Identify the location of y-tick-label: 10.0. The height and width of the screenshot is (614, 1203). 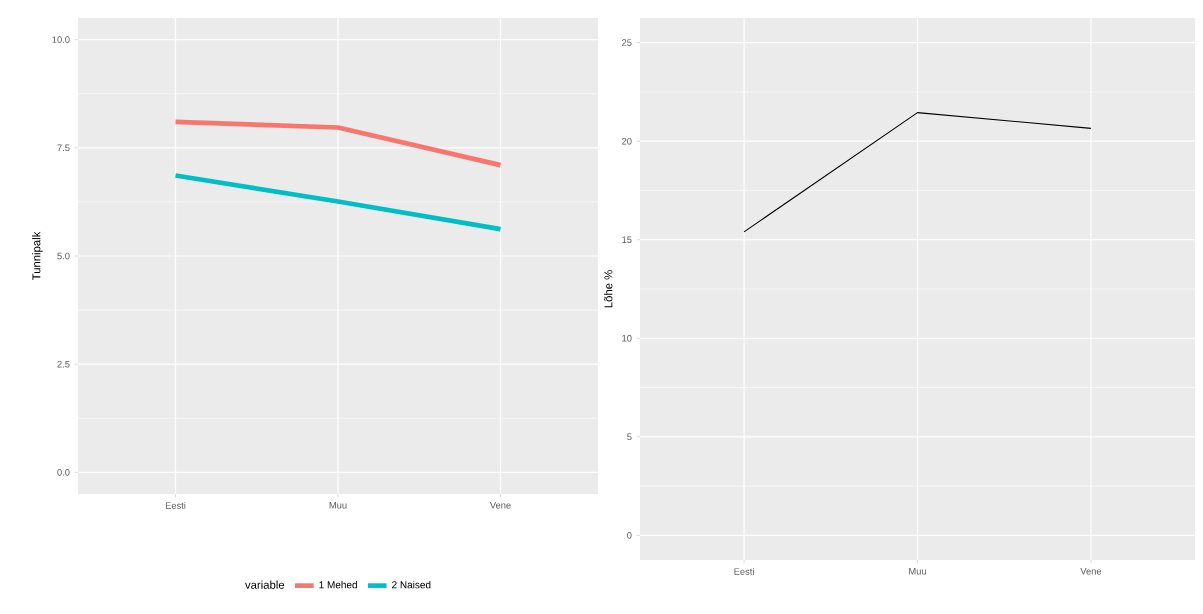
(61, 39).